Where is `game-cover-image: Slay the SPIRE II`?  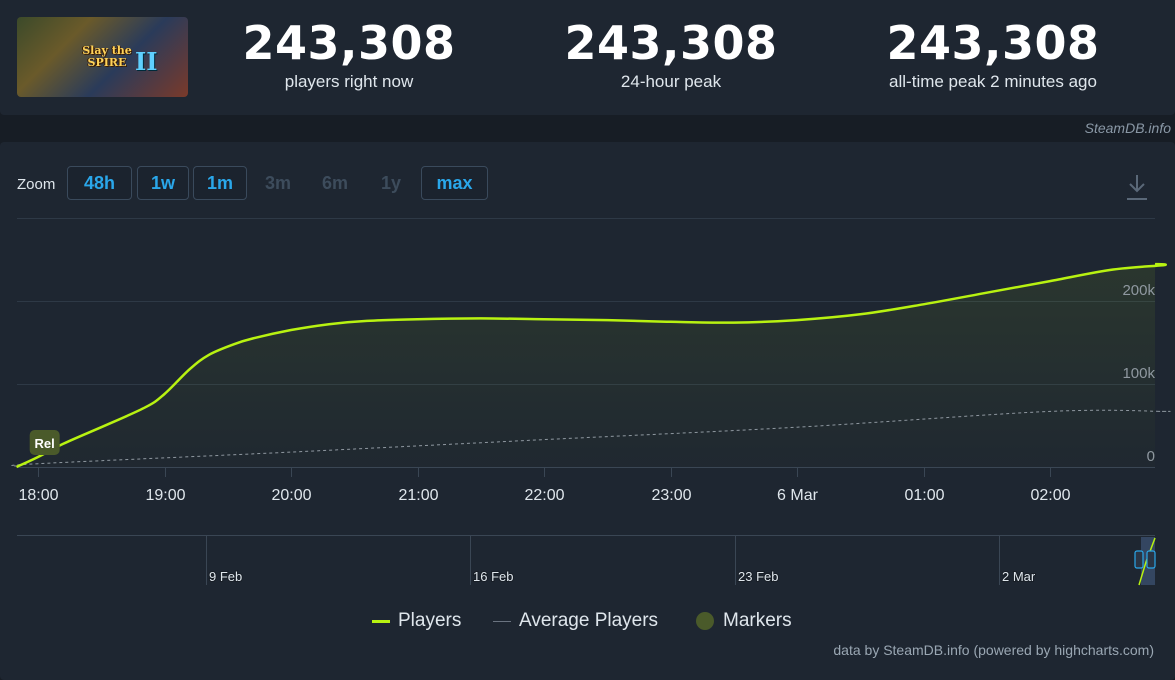
game-cover-image: Slay the SPIRE II is located at coordinates (102, 57).